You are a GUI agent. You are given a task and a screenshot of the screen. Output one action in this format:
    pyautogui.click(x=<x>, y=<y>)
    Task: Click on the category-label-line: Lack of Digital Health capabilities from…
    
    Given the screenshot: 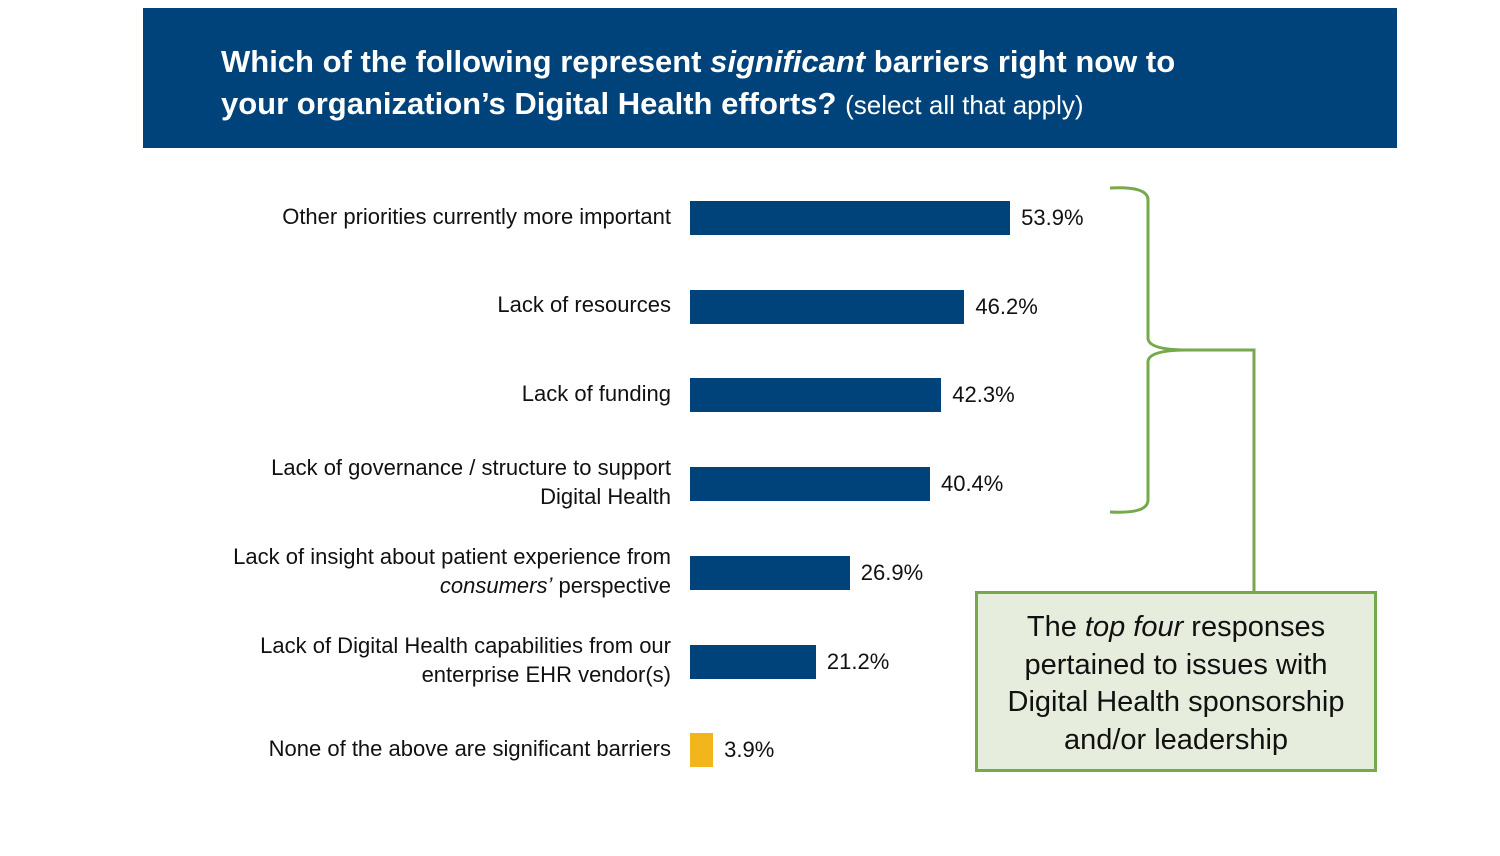 What is the action you would take?
    pyautogui.click(x=465, y=645)
    